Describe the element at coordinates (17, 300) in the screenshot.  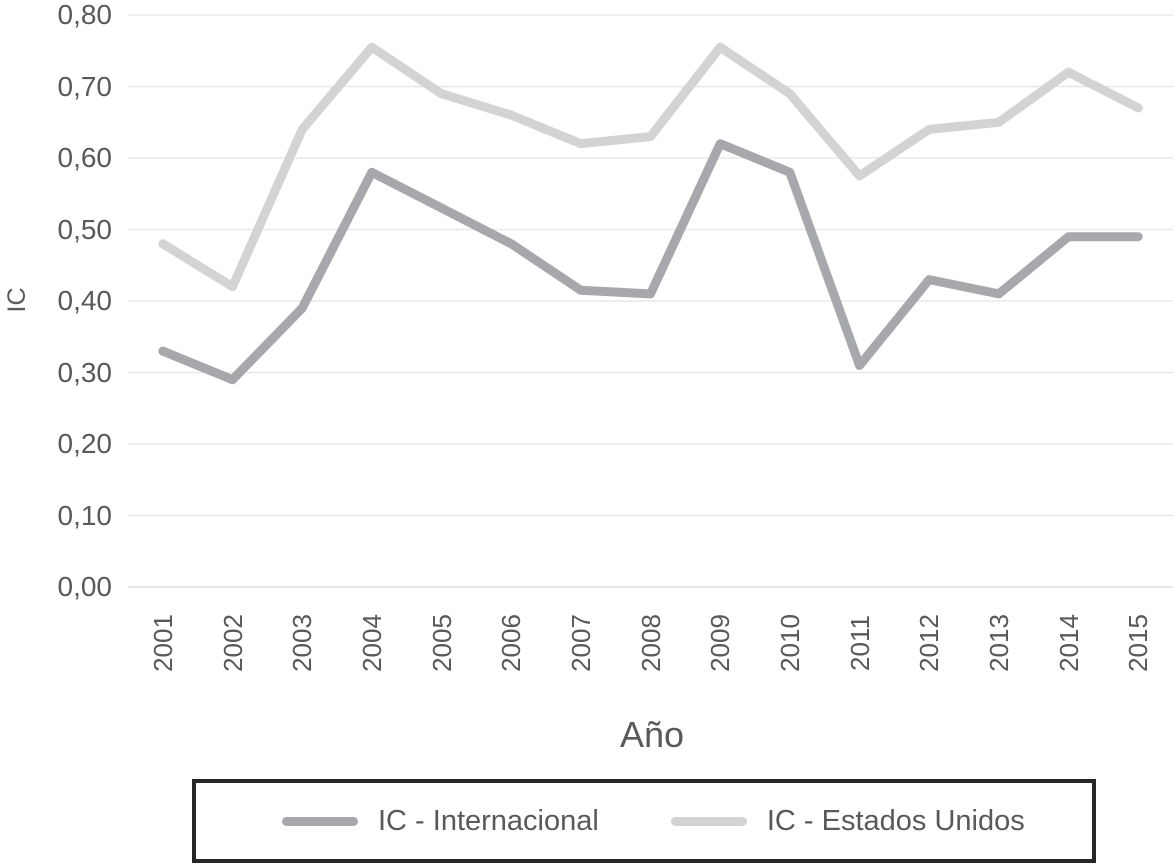
I see `y-axis-title: IC` at that location.